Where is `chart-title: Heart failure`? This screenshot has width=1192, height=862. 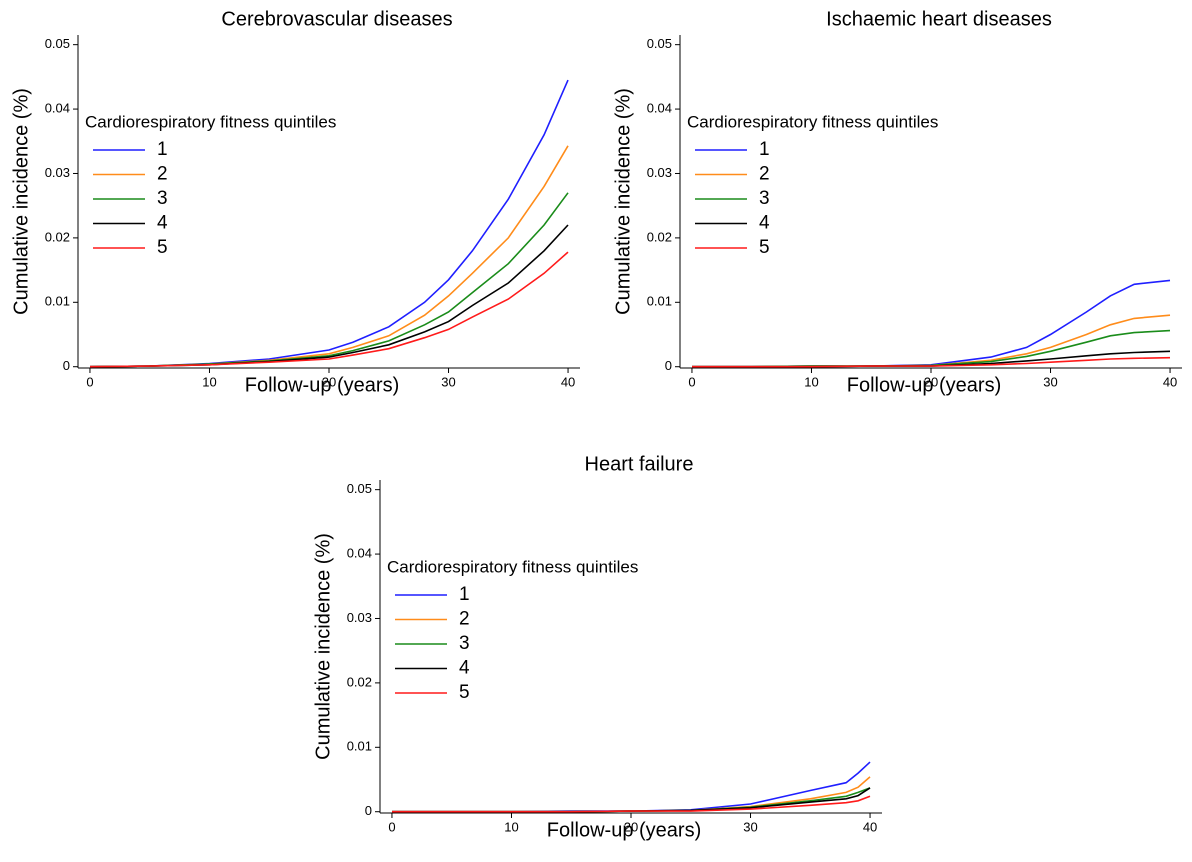 chart-title: Heart failure is located at coordinates (639, 464).